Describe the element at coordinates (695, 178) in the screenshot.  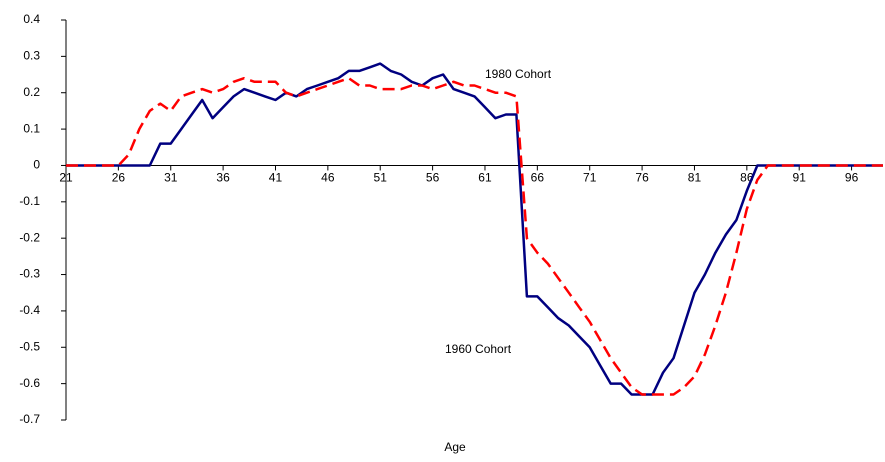
I see `x-tick-label: 81` at that location.